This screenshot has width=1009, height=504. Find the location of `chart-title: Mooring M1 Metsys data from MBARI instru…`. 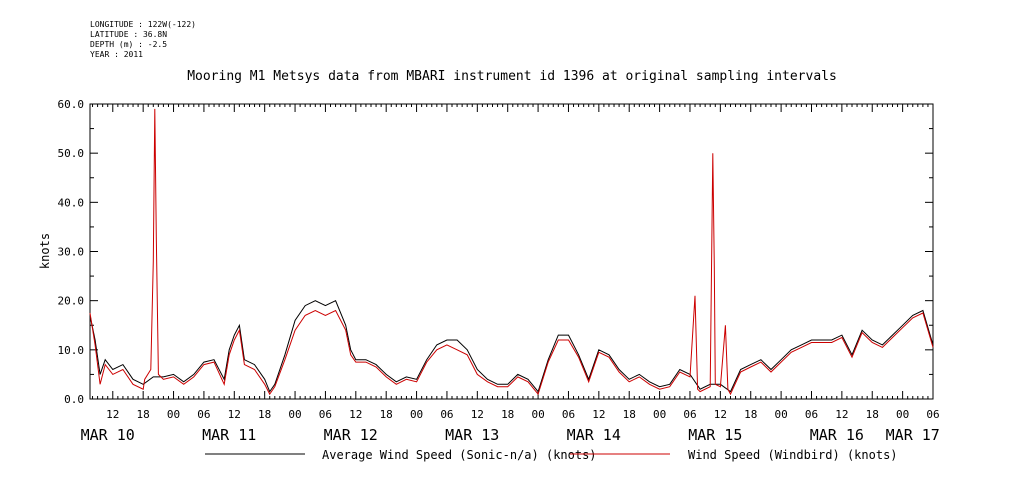

chart-title: Mooring M1 Metsys data from MBARI instru… is located at coordinates (512, 76).